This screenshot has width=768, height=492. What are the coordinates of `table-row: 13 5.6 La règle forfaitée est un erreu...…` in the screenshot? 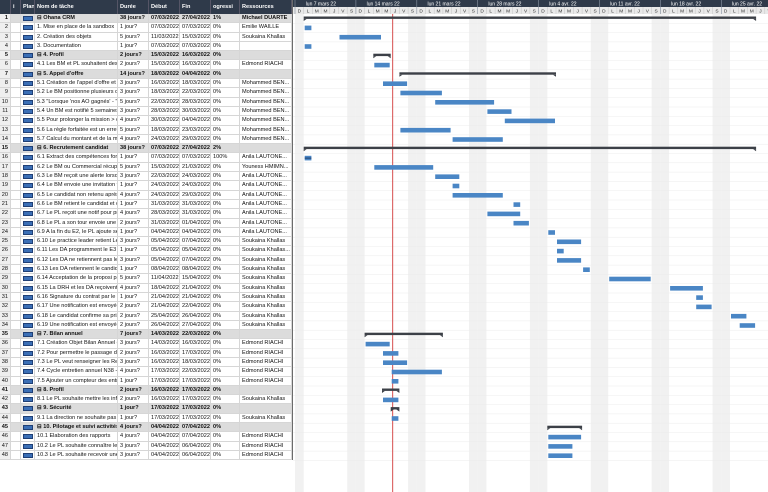 It's located at (146, 130).